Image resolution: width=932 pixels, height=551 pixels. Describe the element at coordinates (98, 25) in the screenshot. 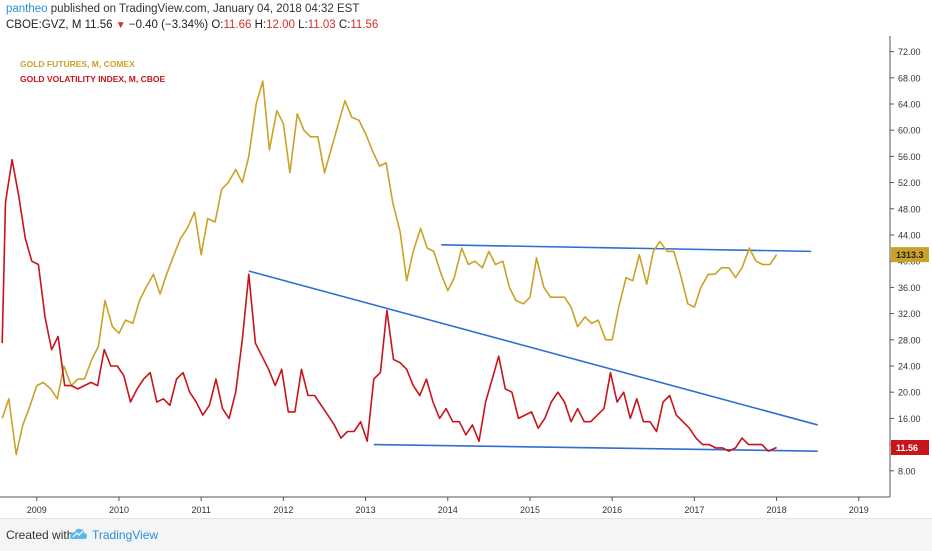

I see `last-price: 11.56` at that location.